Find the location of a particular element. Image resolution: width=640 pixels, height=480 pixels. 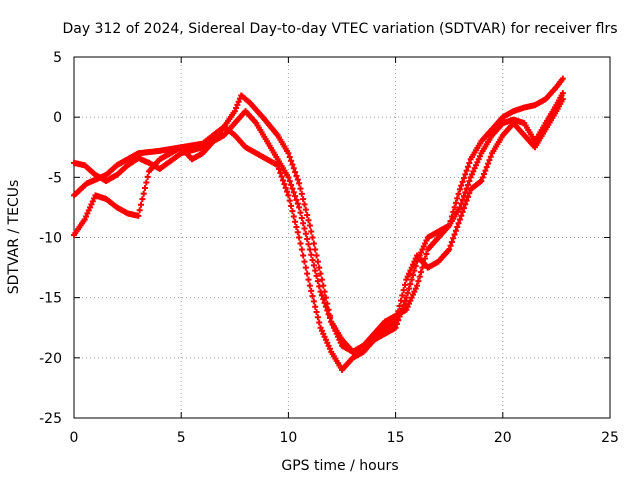

y-tick-label: 5 is located at coordinates (57, 58).